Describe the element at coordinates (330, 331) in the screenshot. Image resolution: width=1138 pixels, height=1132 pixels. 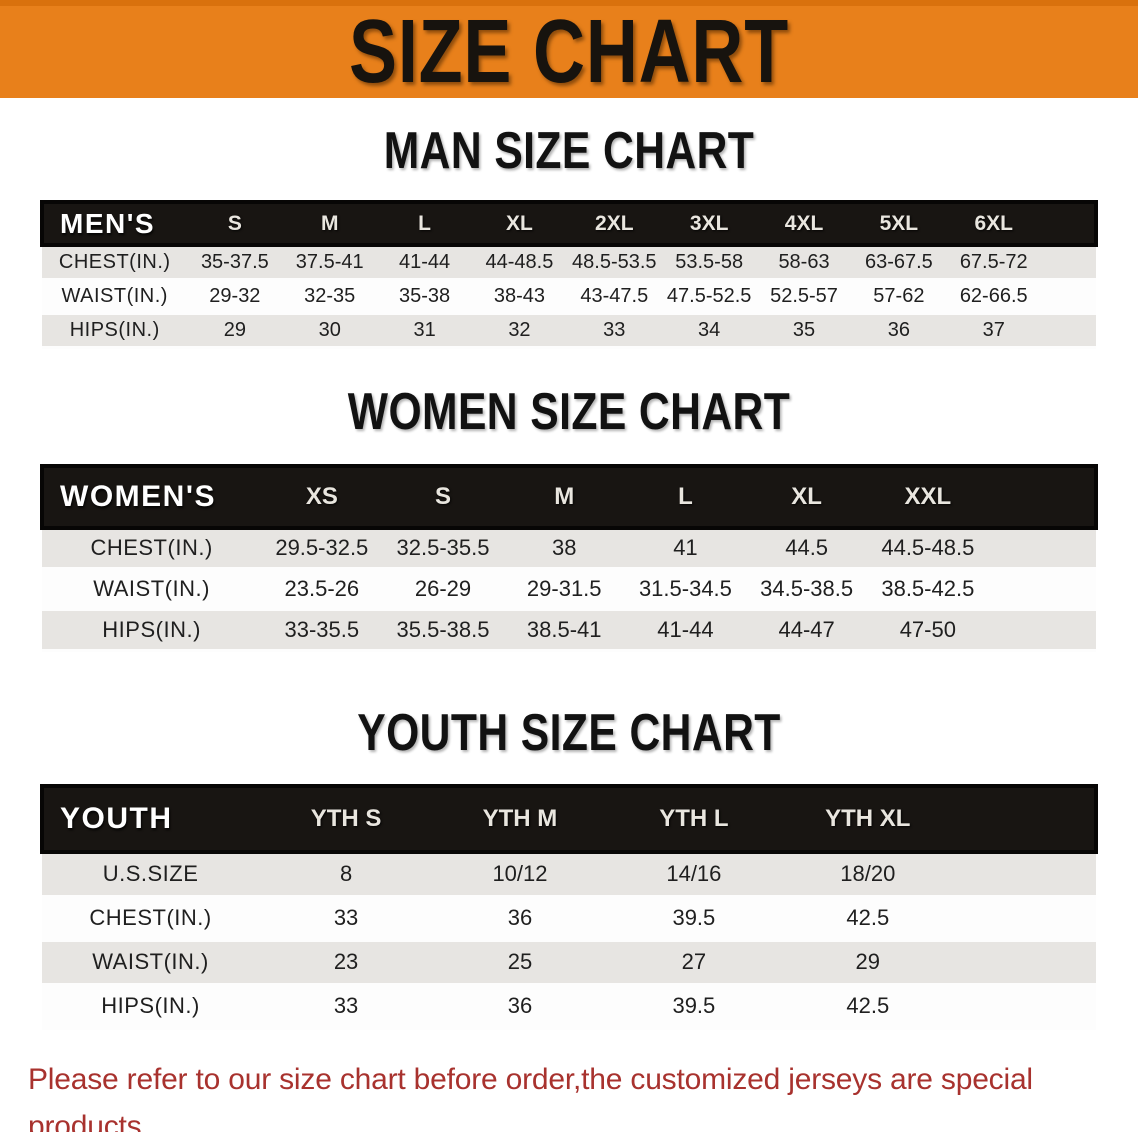
I see `table-cell: 30` at that location.